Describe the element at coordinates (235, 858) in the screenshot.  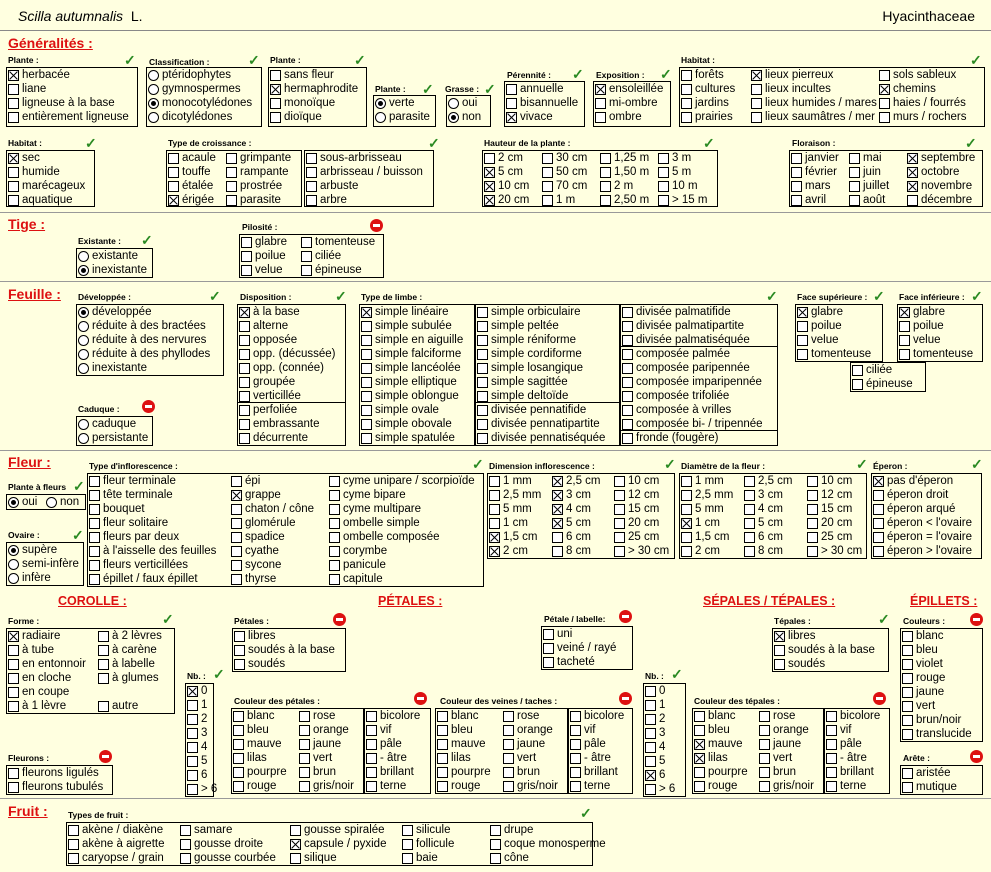
I see `fruit-option: gousse courbée` at that location.